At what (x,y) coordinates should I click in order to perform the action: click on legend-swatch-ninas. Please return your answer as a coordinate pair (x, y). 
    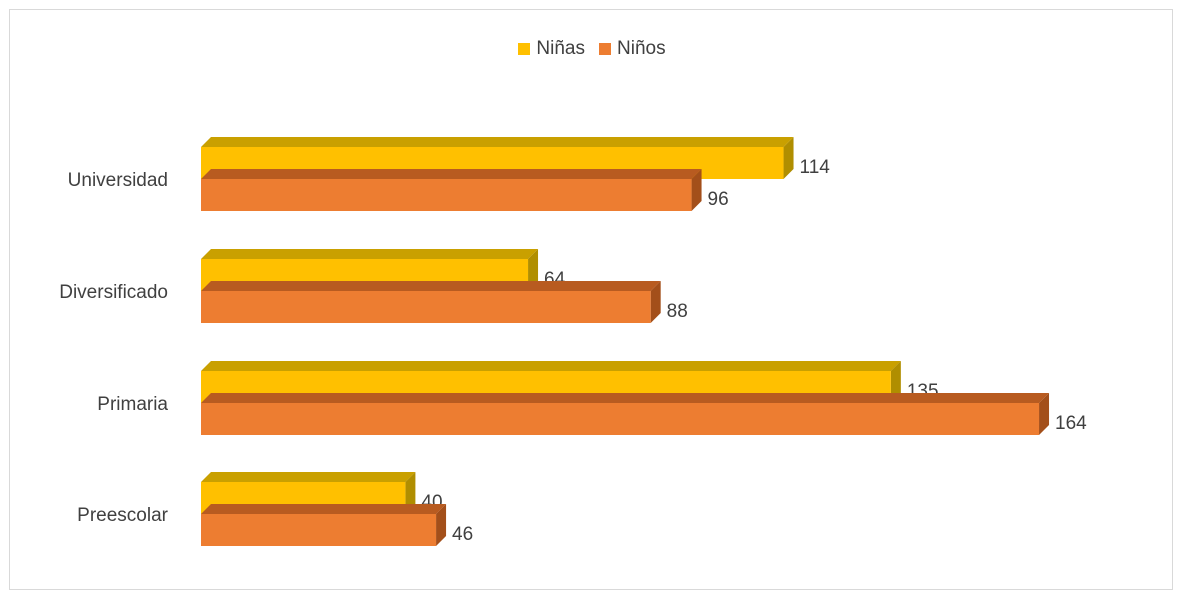
    Looking at the image, I should click on (524, 49).